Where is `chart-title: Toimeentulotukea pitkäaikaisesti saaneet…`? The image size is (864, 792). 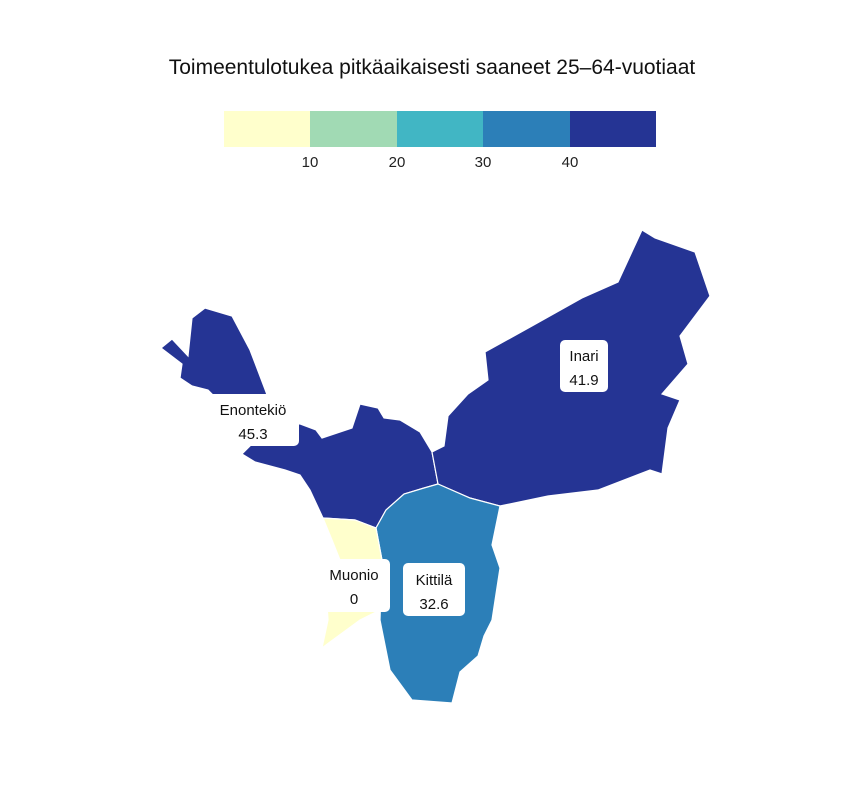 chart-title: Toimeentulotukea pitkäaikaisesti saaneet… is located at coordinates (432, 67).